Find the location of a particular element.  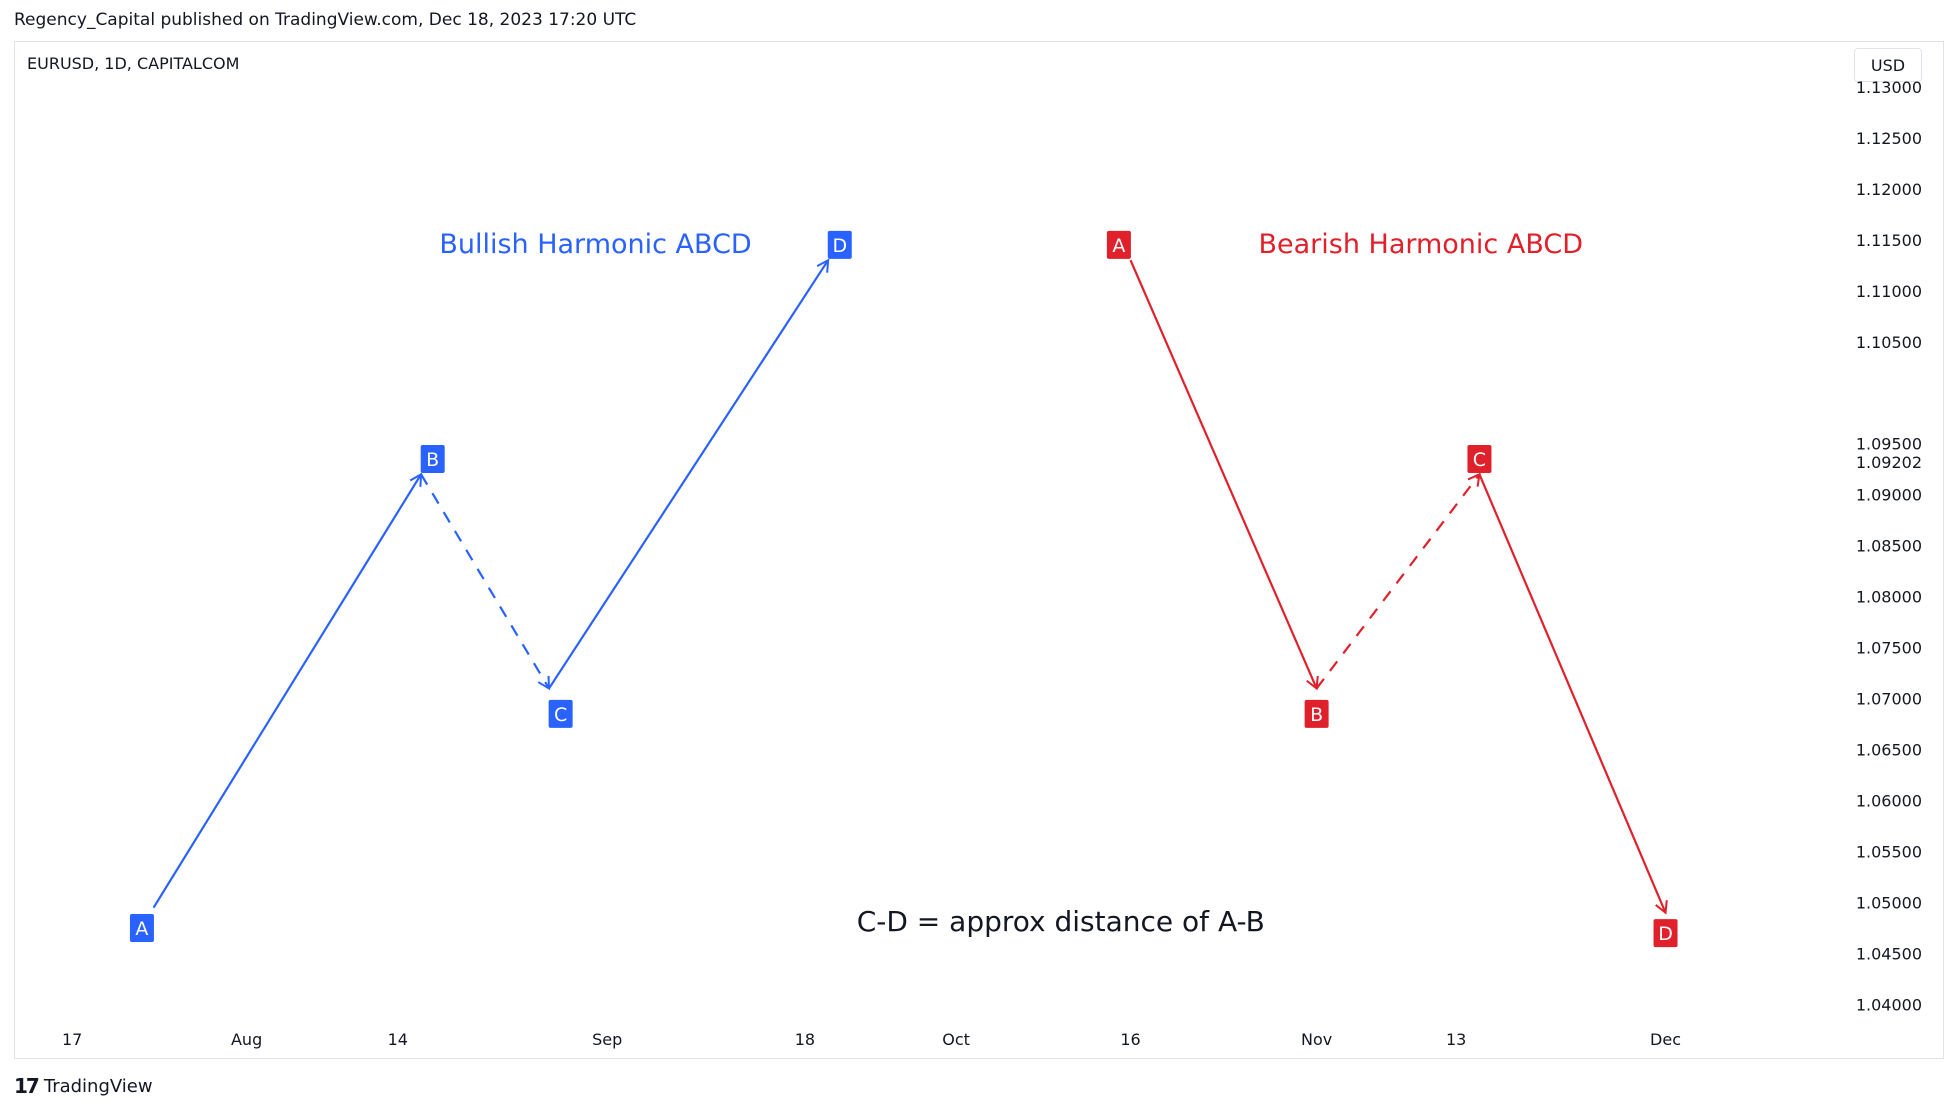

brand-name: TradingView is located at coordinates (98, 1086).